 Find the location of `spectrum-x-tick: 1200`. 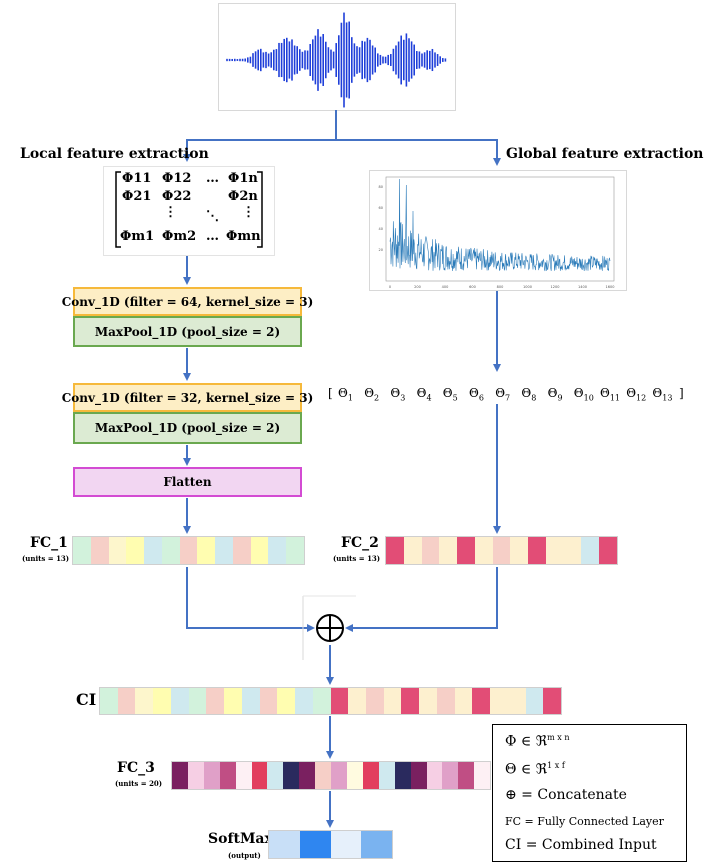

spectrum-x-tick: 1200 is located at coordinates (555, 287).